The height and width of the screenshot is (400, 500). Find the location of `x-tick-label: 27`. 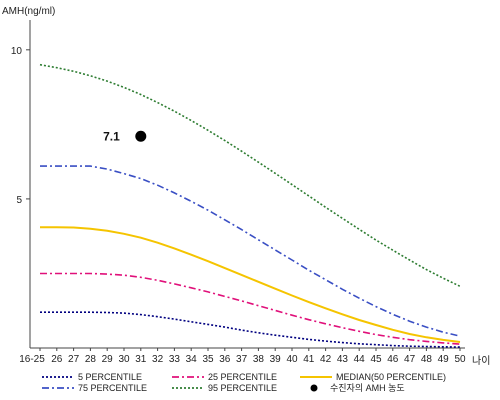

x-tick-label: 27 is located at coordinates (74, 359).